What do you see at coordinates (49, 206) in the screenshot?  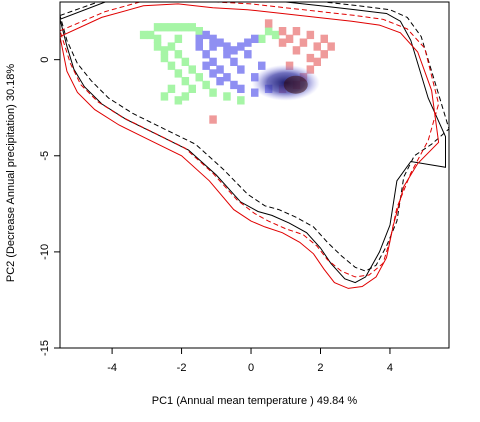 I see `y-axis: 0 -5 -10 -15` at bounding box center [49, 206].